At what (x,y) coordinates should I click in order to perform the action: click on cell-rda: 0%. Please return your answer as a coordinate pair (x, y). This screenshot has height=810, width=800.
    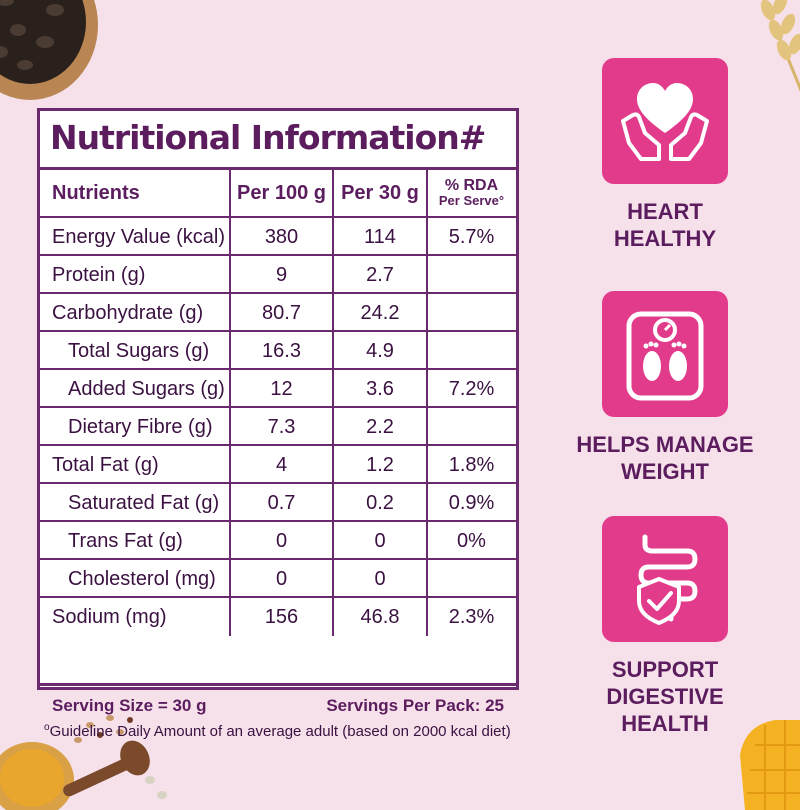
    Looking at the image, I should click on (471, 540).